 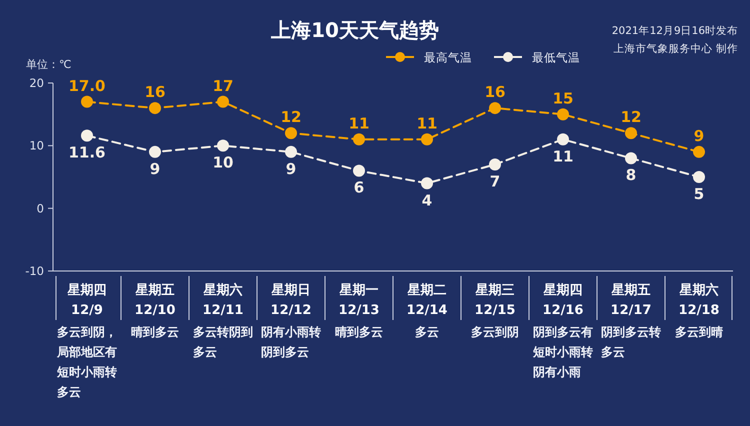 What do you see at coordinates (40, 208) in the screenshot?
I see `y-tick-label: 0` at bounding box center [40, 208].